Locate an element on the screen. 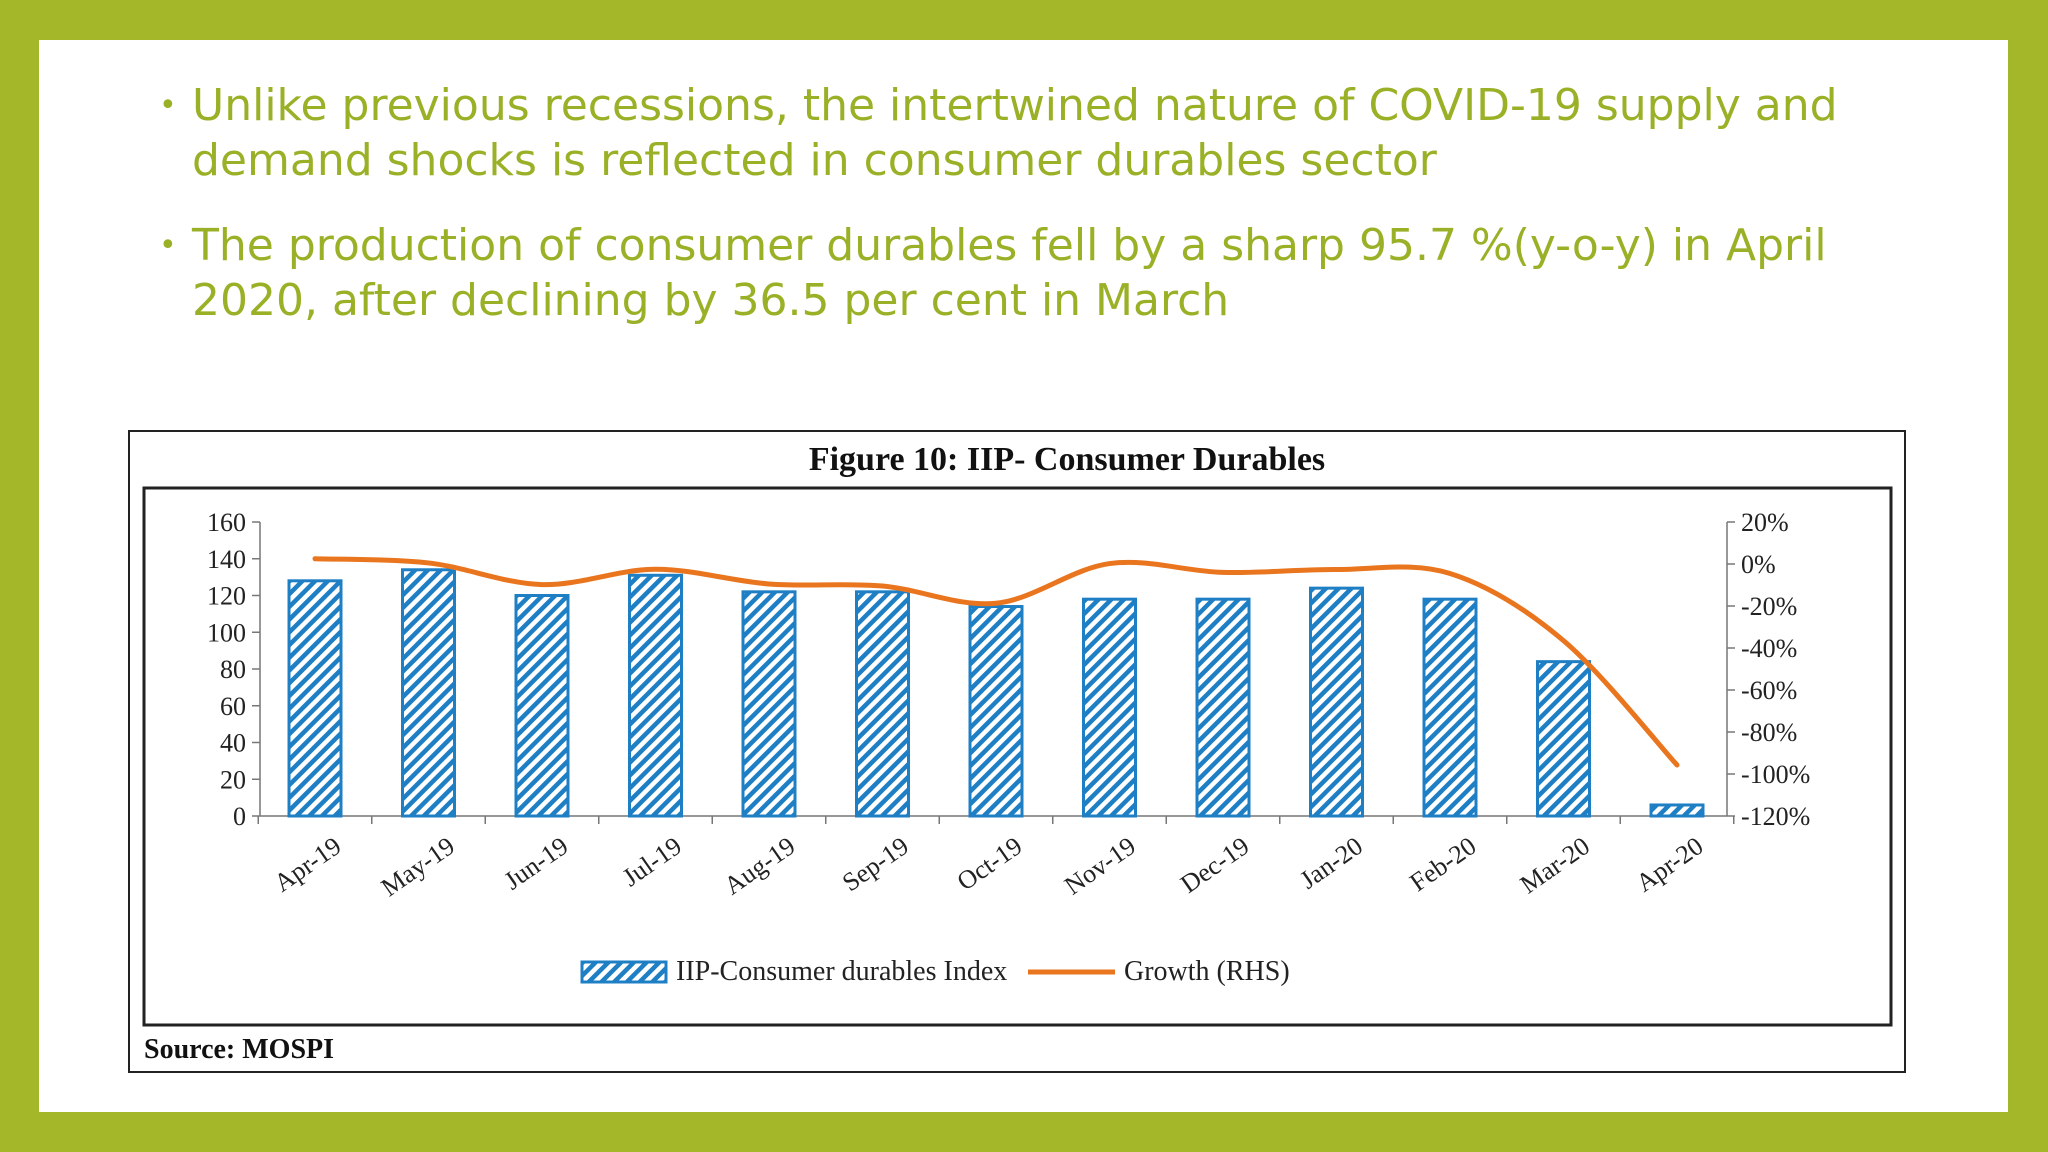 Image resolution: width=2048 pixels, height=1152 pixels. right-tick-label: 20% is located at coordinates (1765, 522).